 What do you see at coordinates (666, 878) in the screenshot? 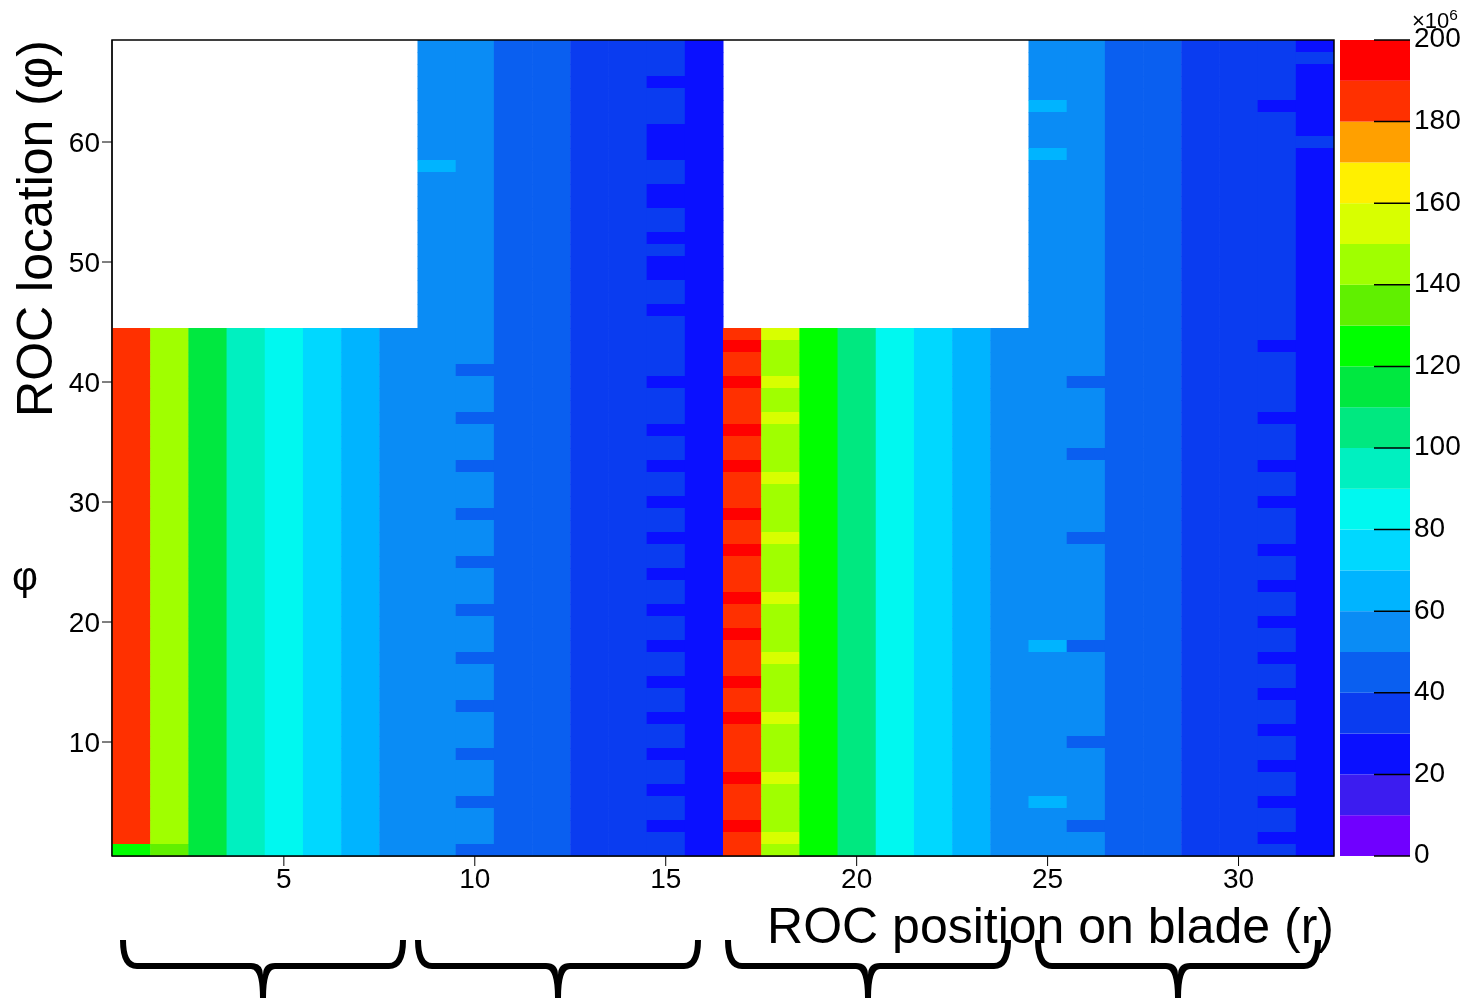
I see `x-tick-label: 15` at bounding box center [666, 878].